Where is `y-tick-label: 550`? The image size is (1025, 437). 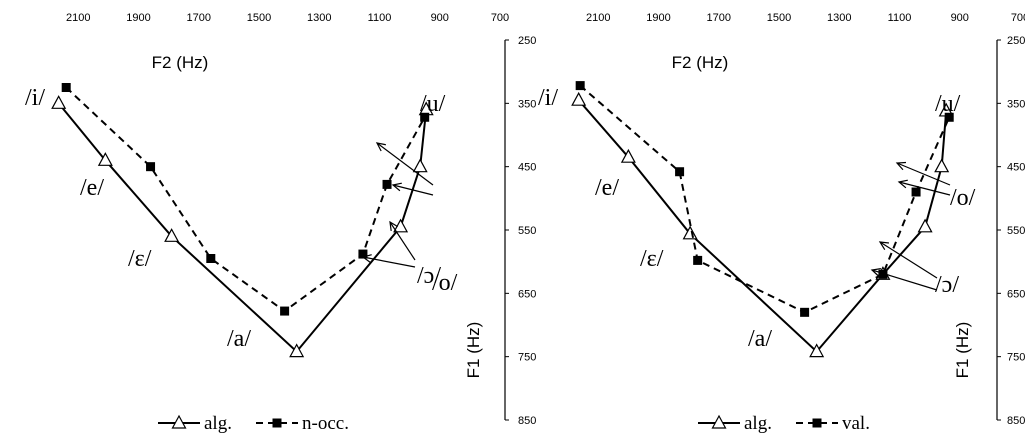 y-tick-label: 550 is located at coordinates (527, 231).